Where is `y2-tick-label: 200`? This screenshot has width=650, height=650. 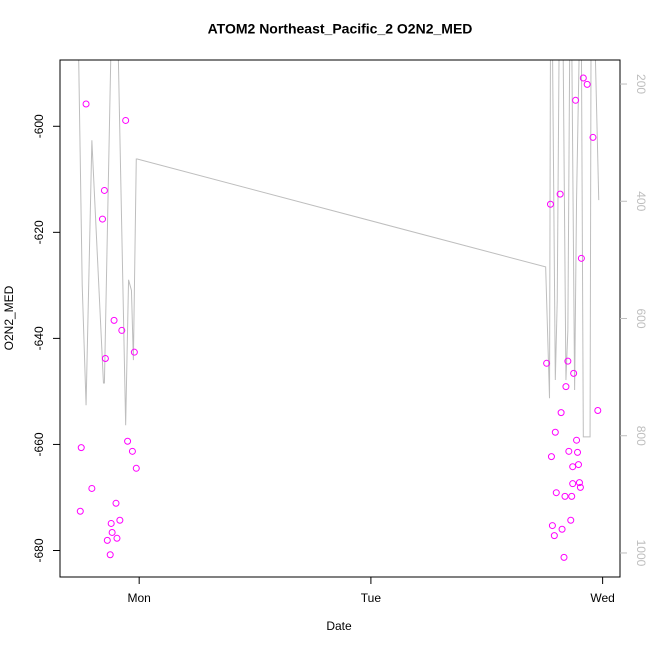 y2-tick-label: 200 is located at coordinates (641, 84).